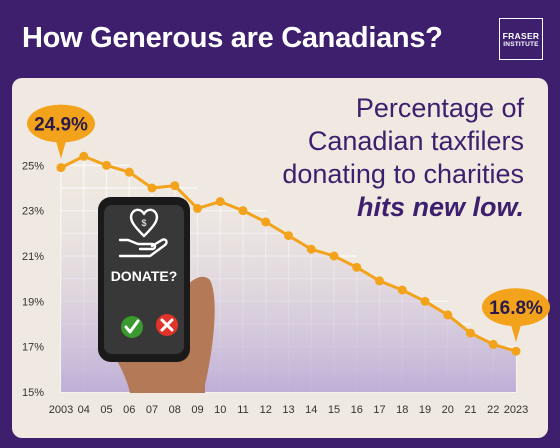 The width and height of the screenshot is (560, 448). What do you see at coordinates (33, 302) in the screenshot?
I see `y-tick-label: 19%` at bounding box center [33, 302].